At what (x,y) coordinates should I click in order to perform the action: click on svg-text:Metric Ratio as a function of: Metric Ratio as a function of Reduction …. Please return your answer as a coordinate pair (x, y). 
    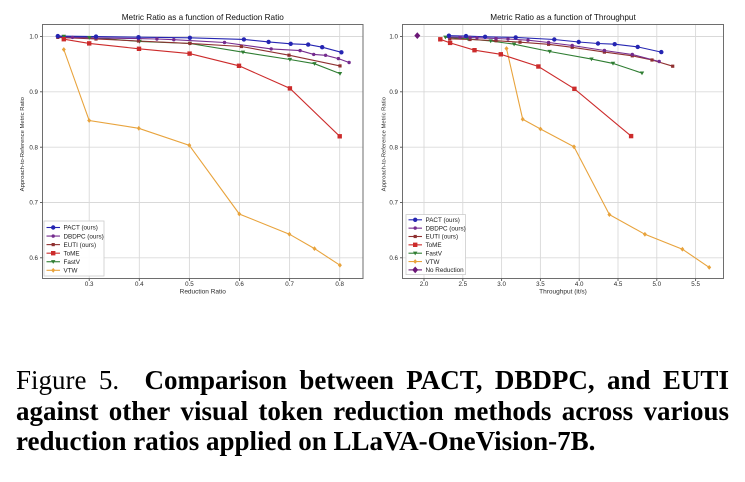
    Looking at the image, I should click on (203, 17).